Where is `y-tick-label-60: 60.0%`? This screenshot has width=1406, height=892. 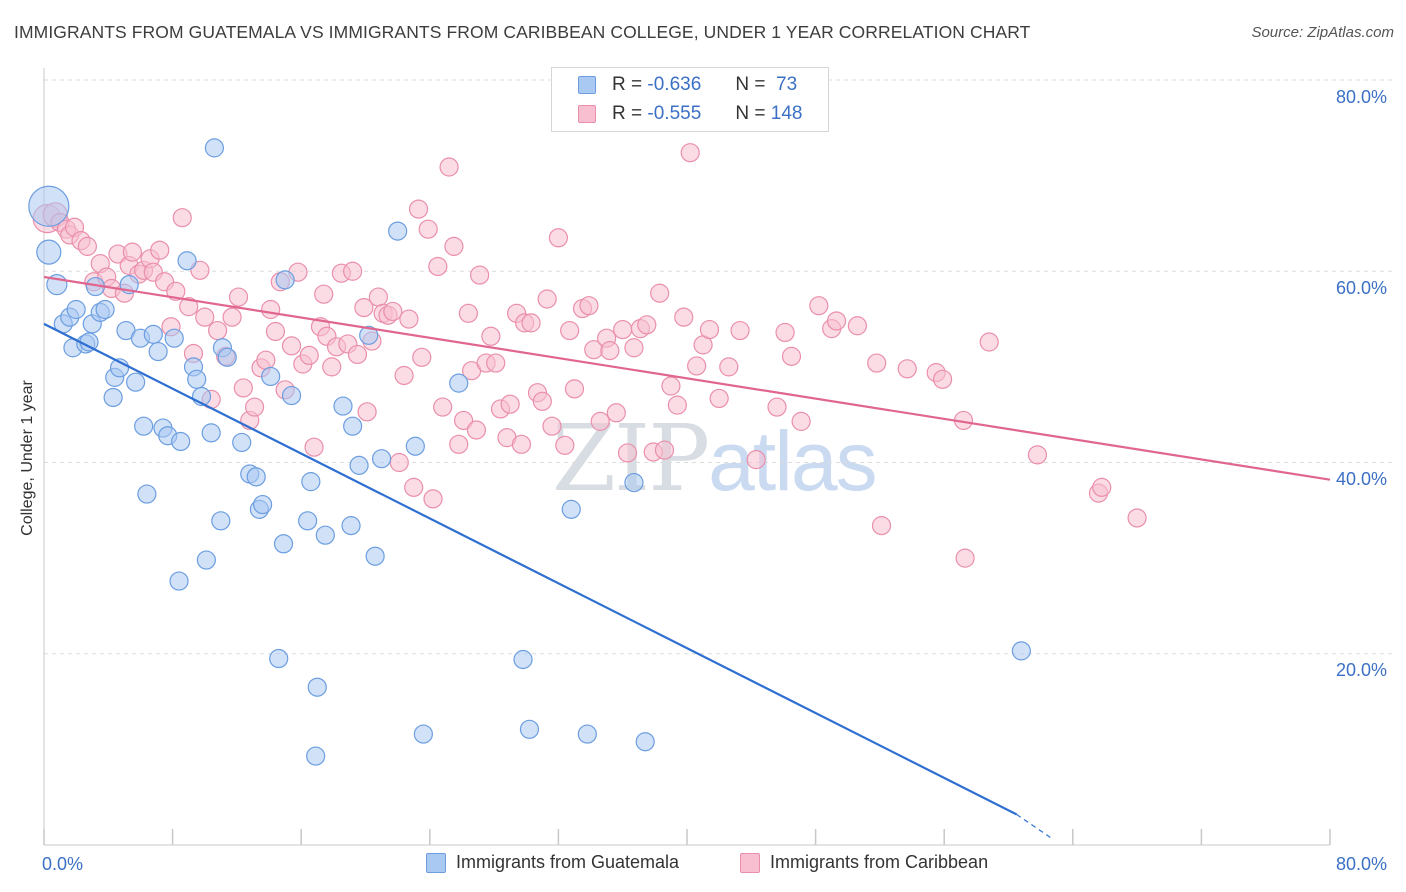
y-tick-label-60: 60.0% is located at coordinates (1362, 288).